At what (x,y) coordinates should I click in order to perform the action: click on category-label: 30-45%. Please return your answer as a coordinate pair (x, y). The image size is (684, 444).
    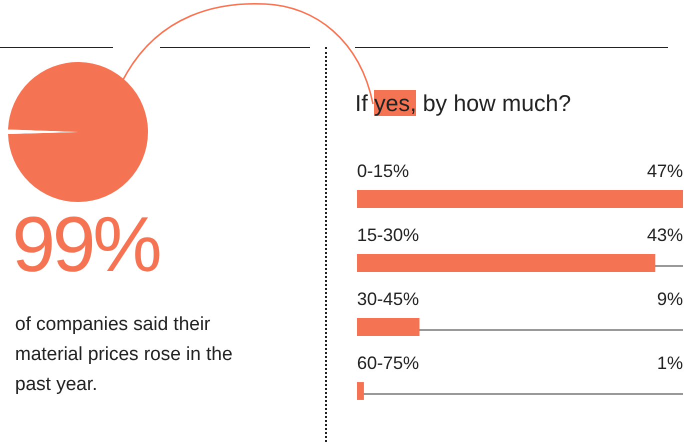
    Looking at the image, I should click on (388, 299).